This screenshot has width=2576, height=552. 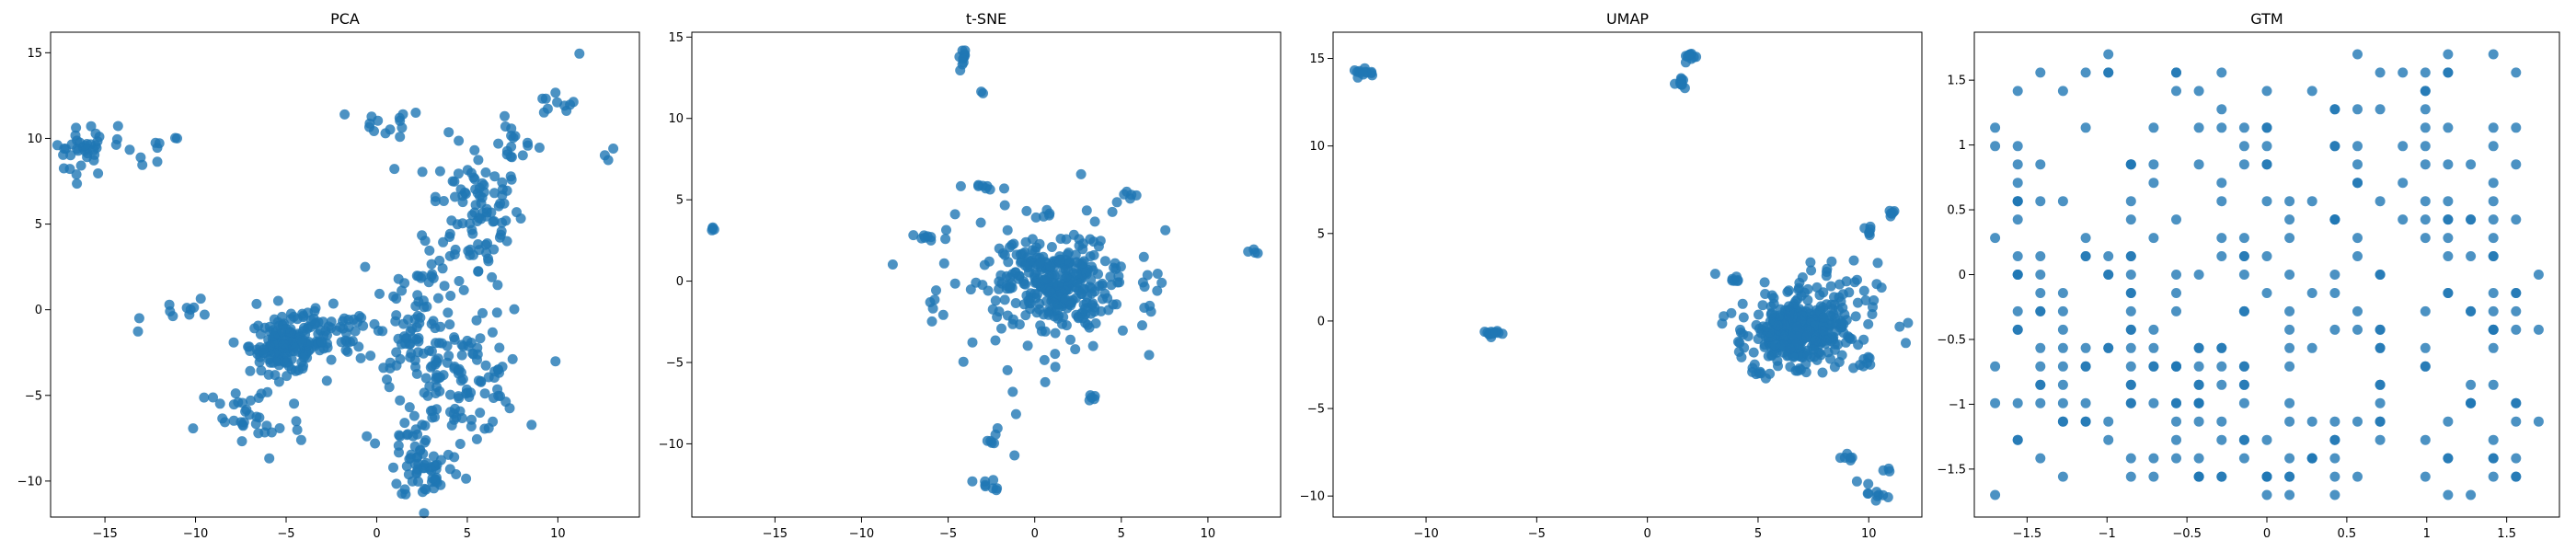 I want to click on tsne-xtick-label: 10, so click(x=1208, y=534).